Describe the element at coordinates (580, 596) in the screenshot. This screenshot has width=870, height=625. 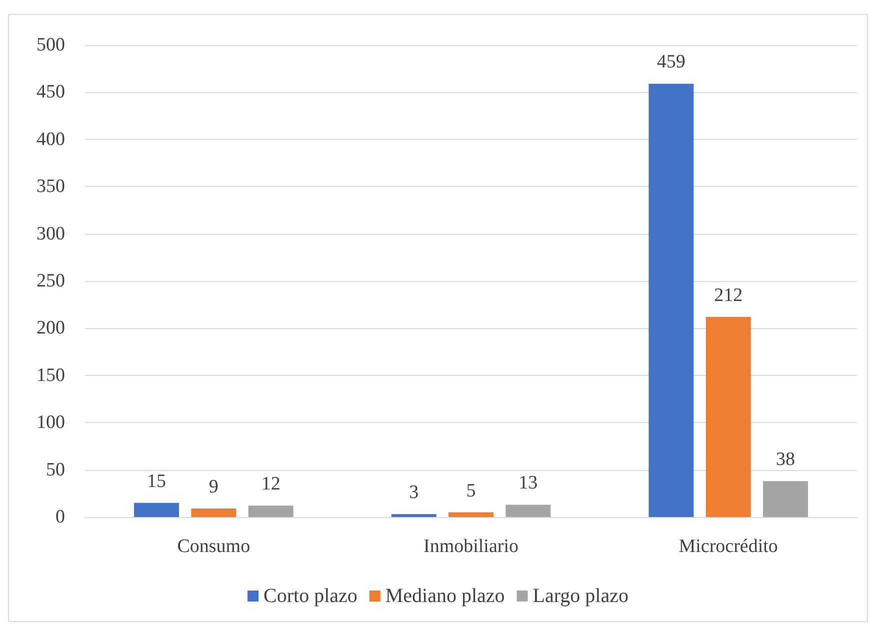
I see `legend-label: Largo plazo` at that location.